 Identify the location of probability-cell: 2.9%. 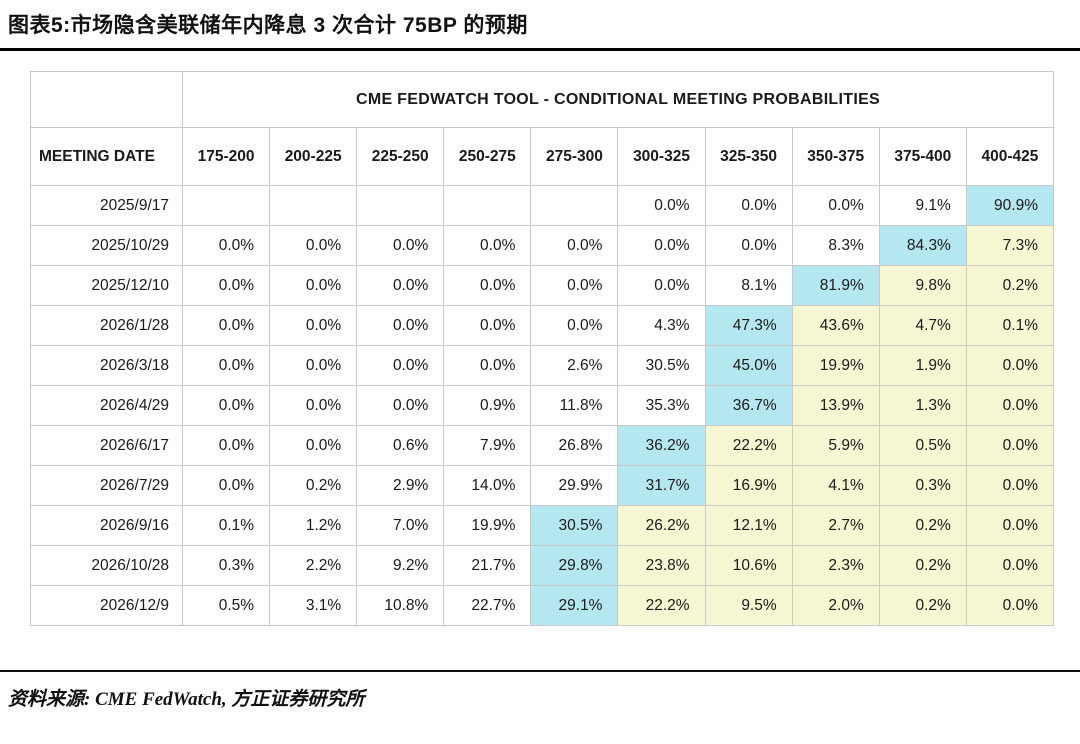
(400, 485).